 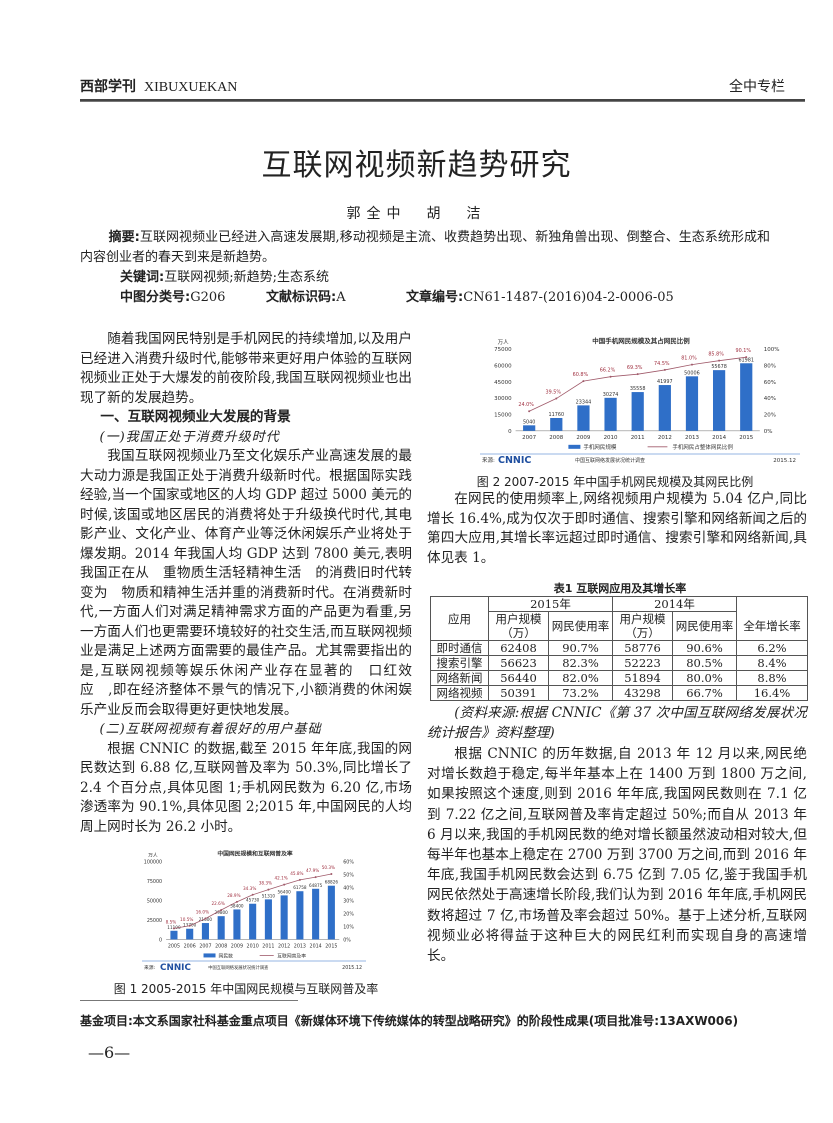 What do you see at coordinates (518, 678) in the screenshot?
I see `table-cell: 56440` at bounding box center [518, 678].